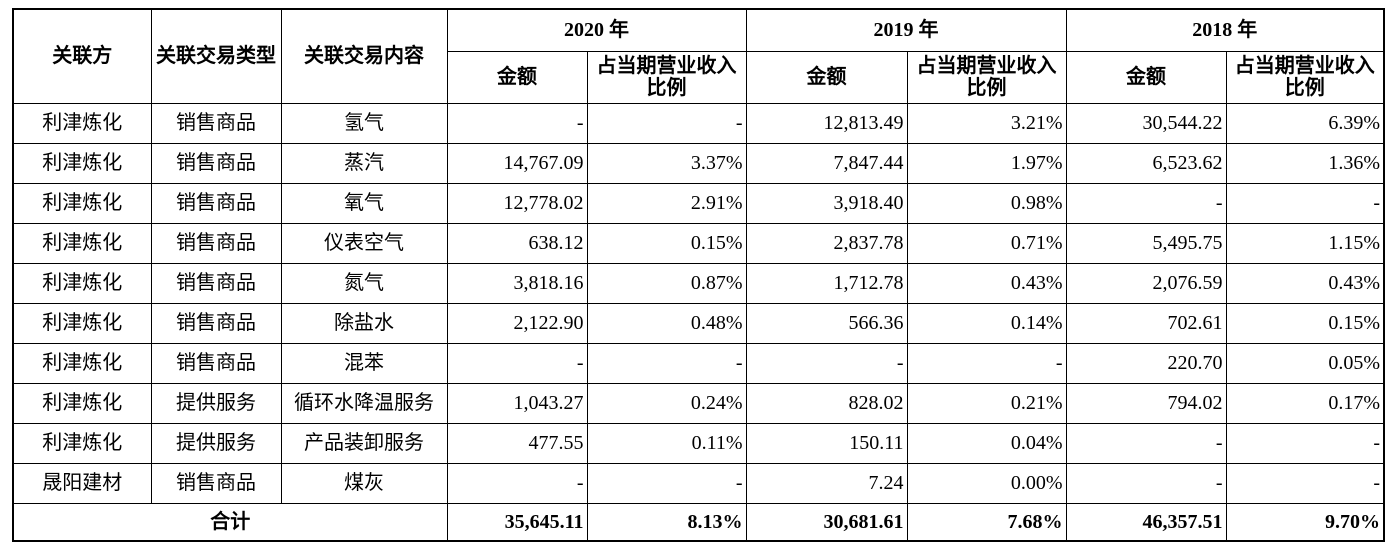  Describe the element at coordinates (517, 203) in the screenshot. I see `table-cell: 12,778.02` at that location.